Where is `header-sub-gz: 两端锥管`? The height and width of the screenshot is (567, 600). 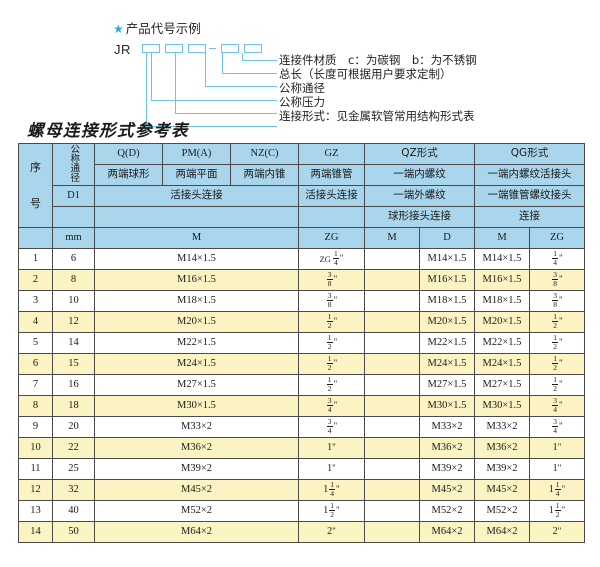 header-sub-gz: 两端锥管 is located at coordinates (331, 175).